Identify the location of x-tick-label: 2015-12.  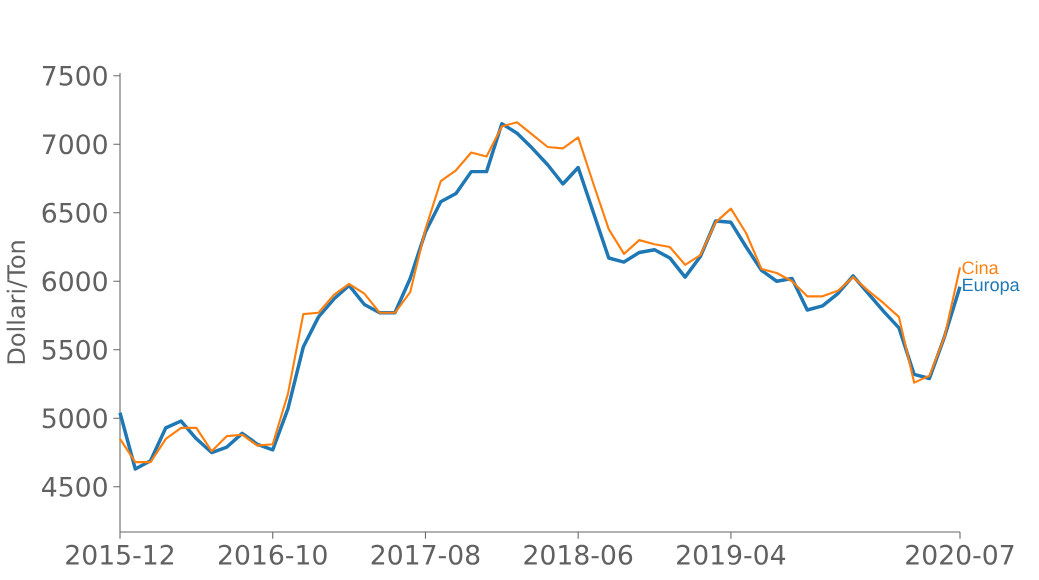
(120, 554).